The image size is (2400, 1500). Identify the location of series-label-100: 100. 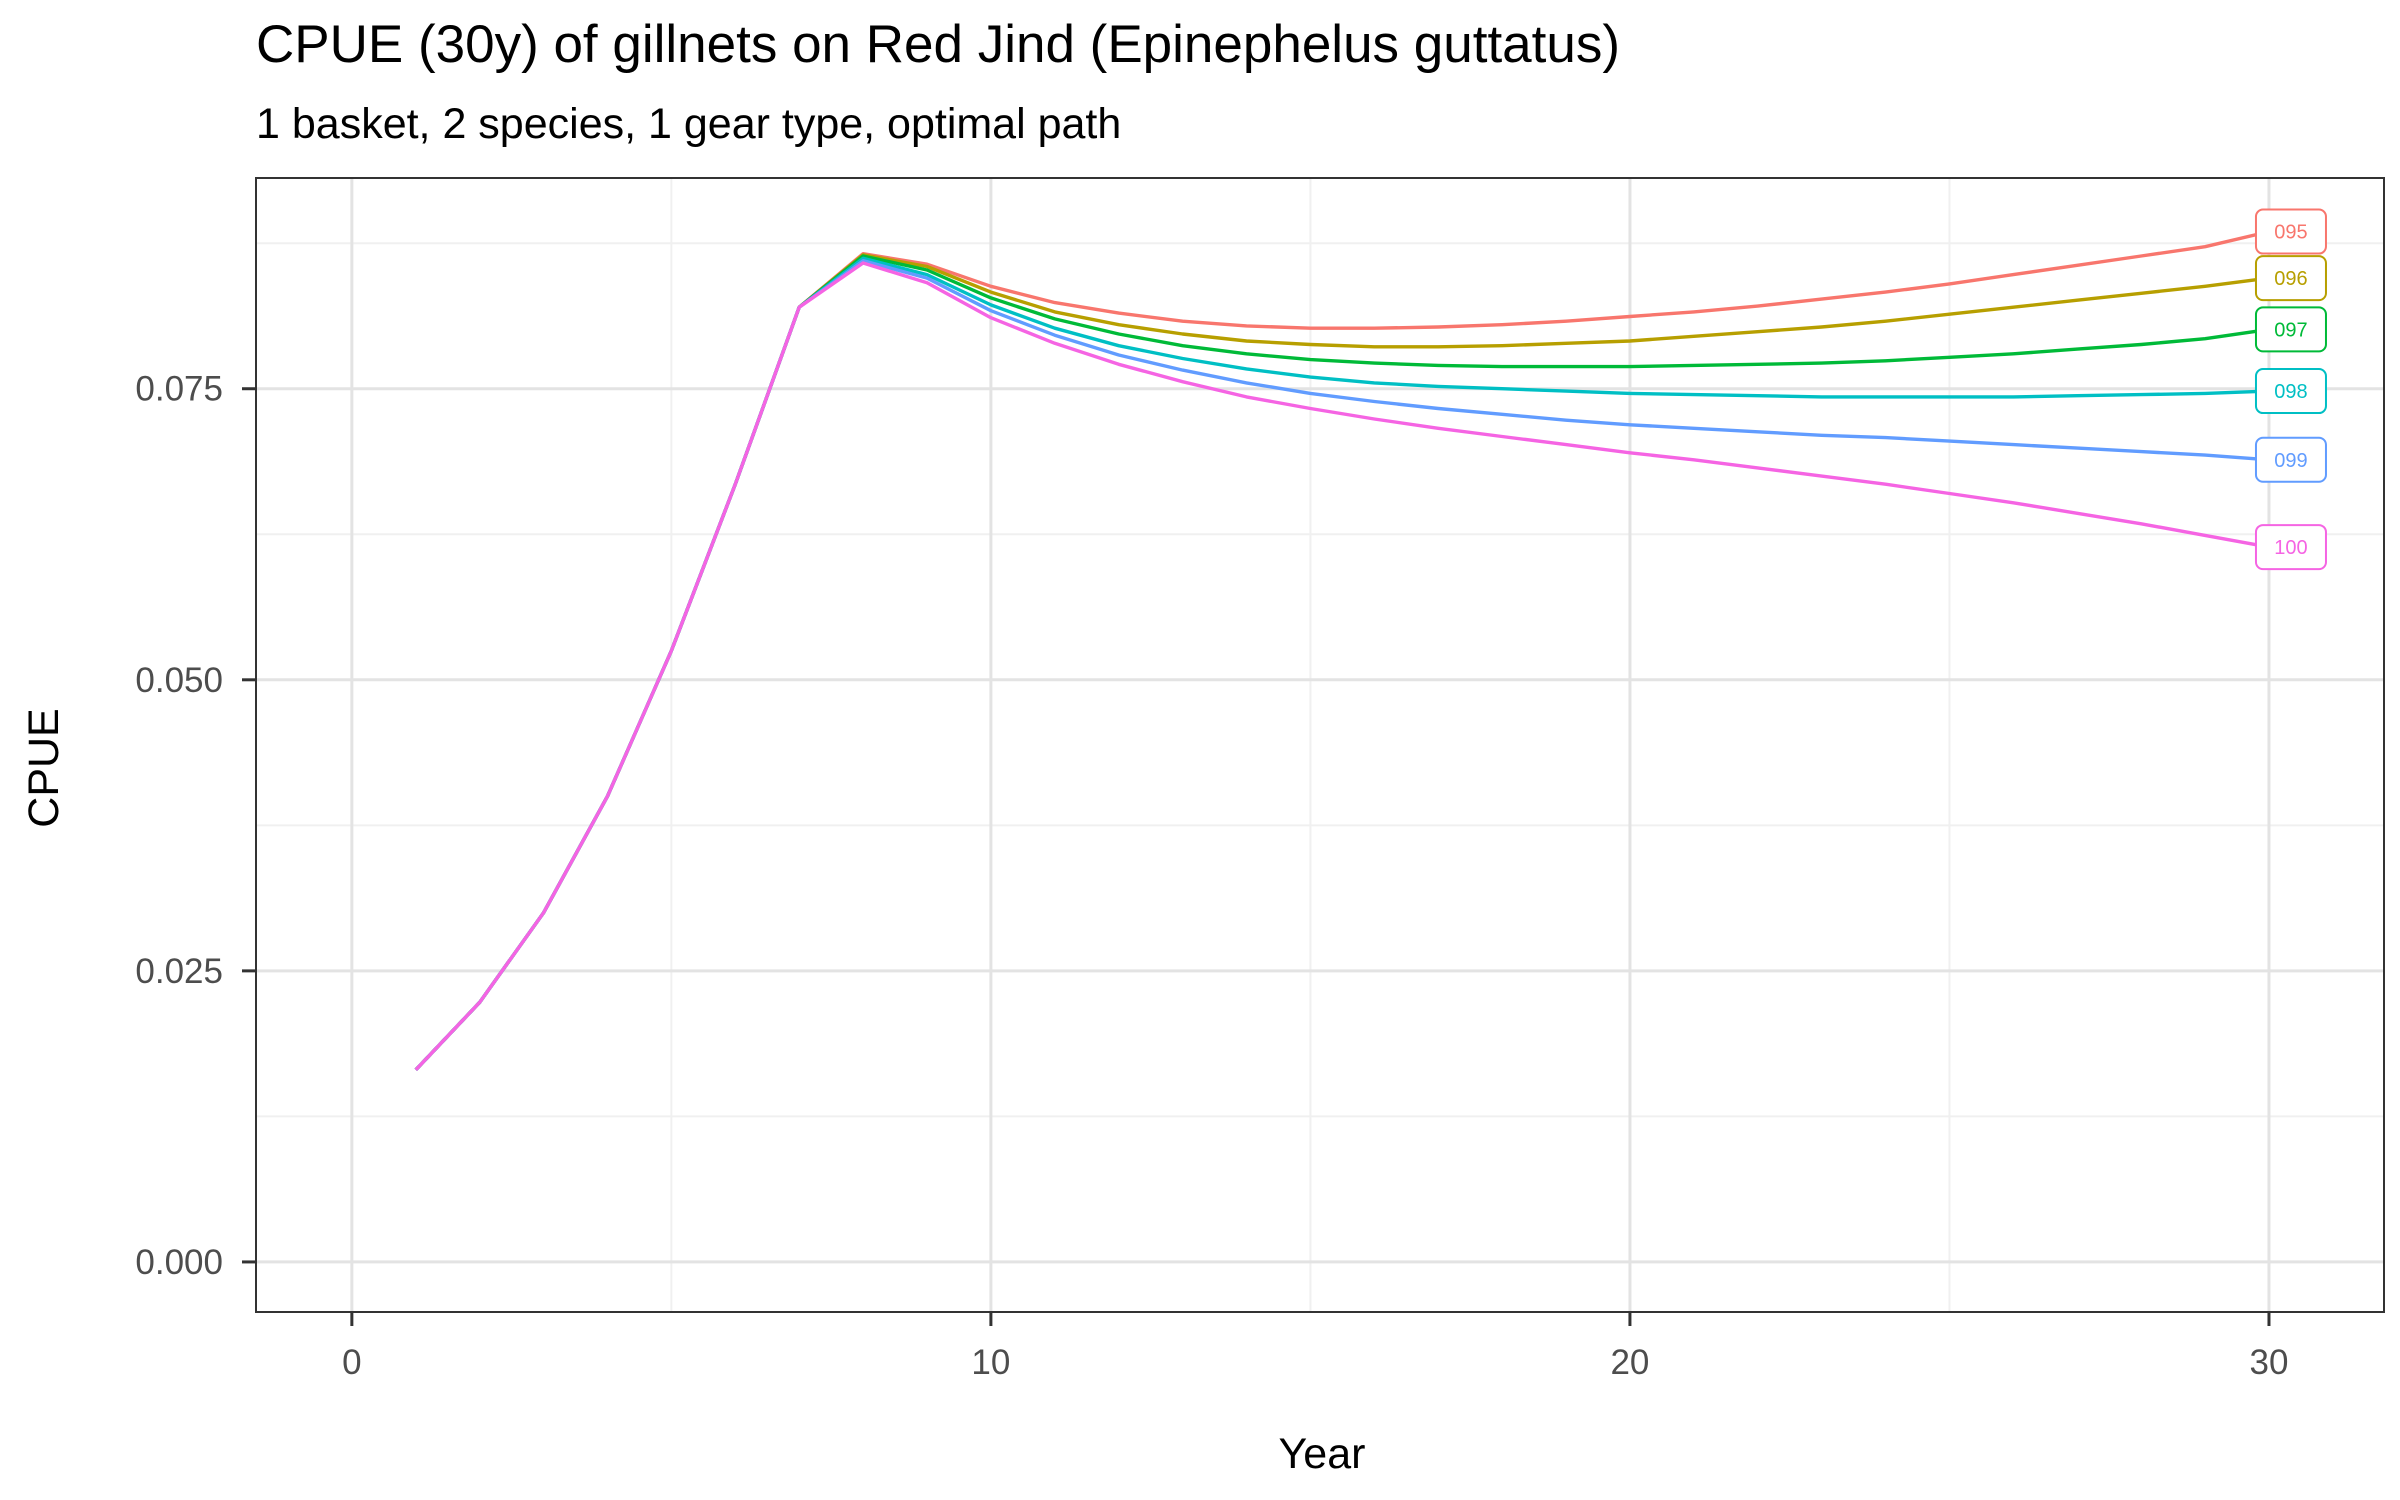
(2290, 547).